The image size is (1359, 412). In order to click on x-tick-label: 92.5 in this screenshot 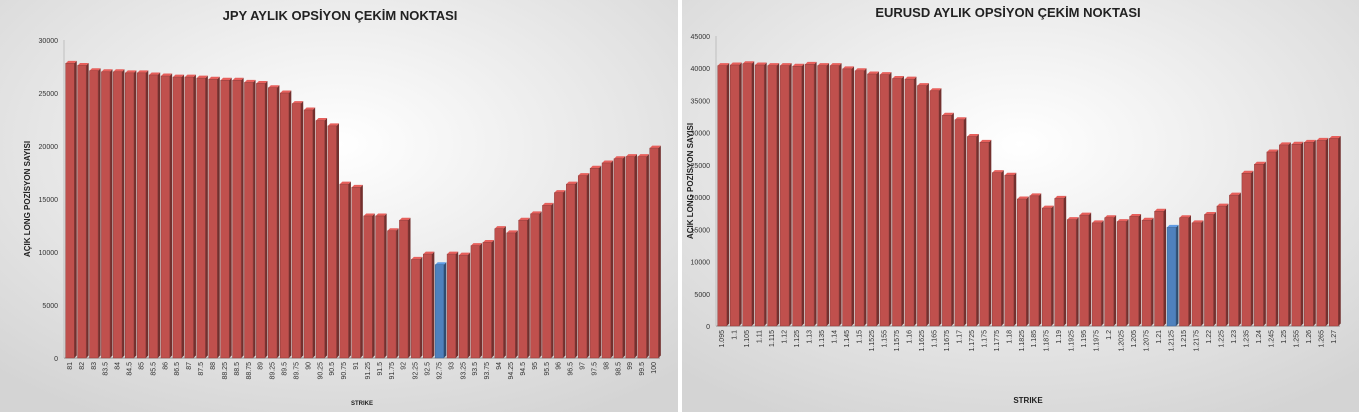, I will do `click(428, 369)`.